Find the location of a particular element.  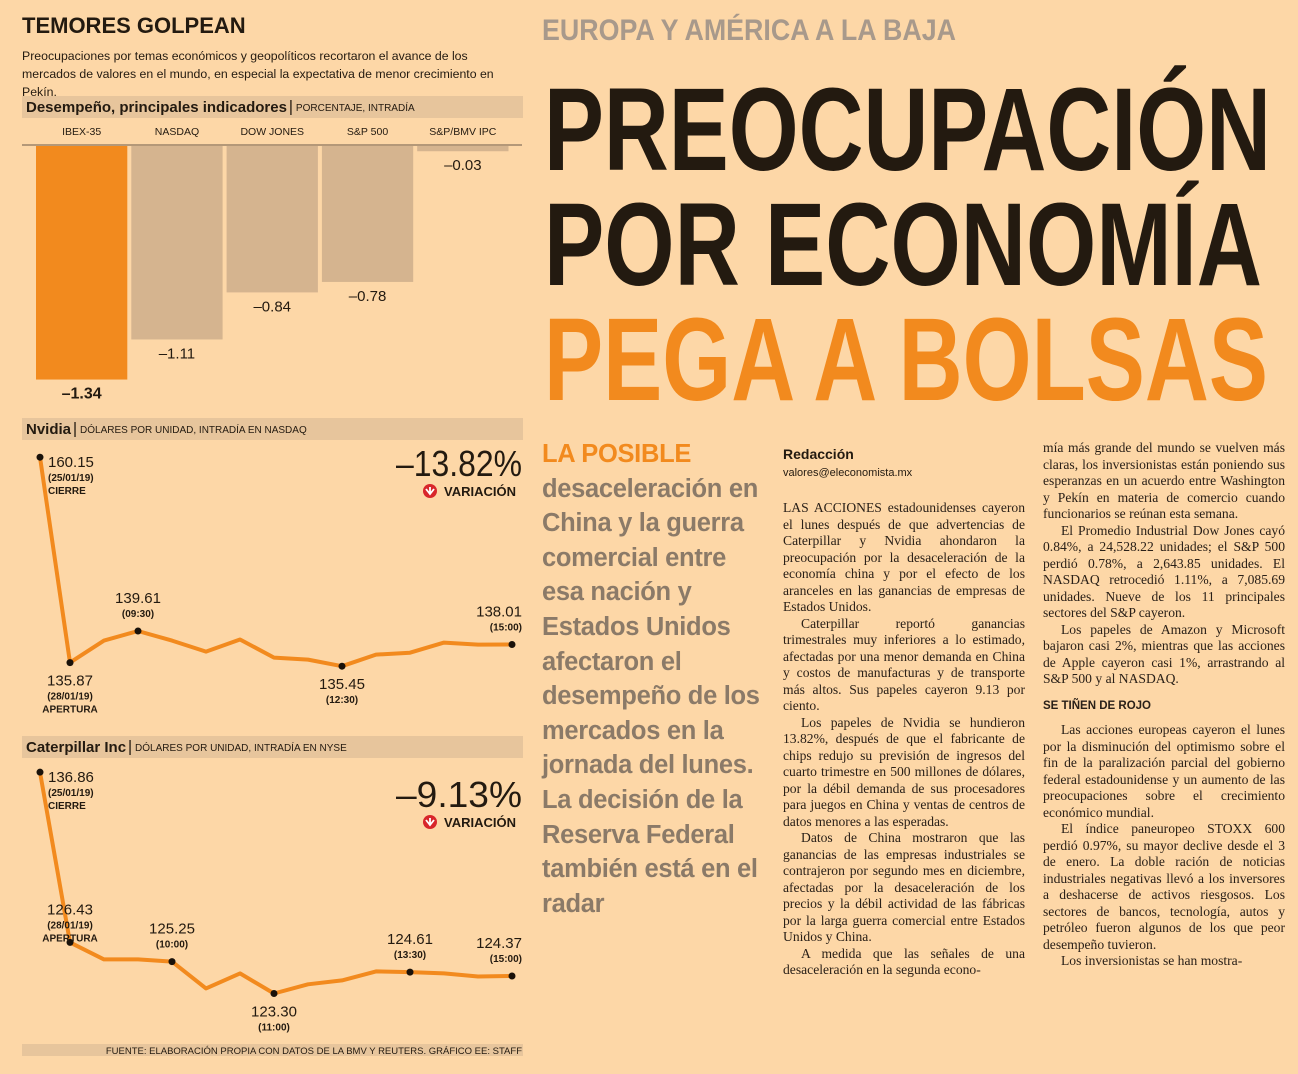

value-label: 135.87 is located at coordinates (70, 681).